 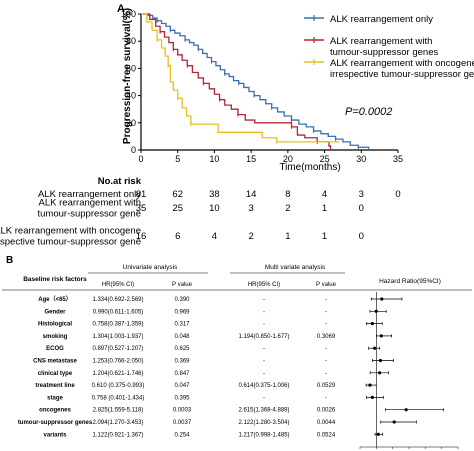 What do you see at coordinates (214, 208) in the screenshot?
I see `risk-count: 10` at bounding box center [214, 208].